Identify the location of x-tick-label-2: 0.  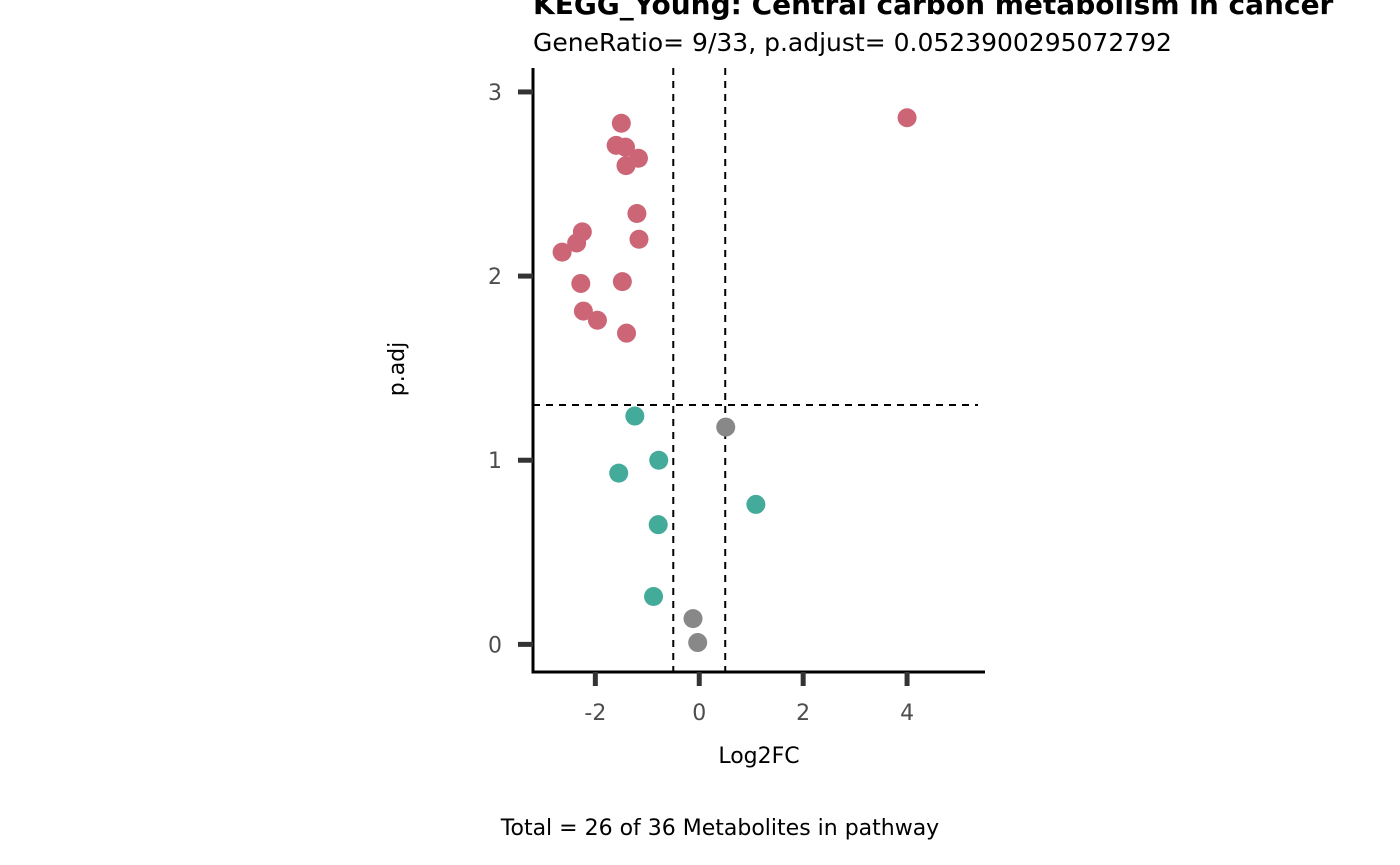
(699, 713).